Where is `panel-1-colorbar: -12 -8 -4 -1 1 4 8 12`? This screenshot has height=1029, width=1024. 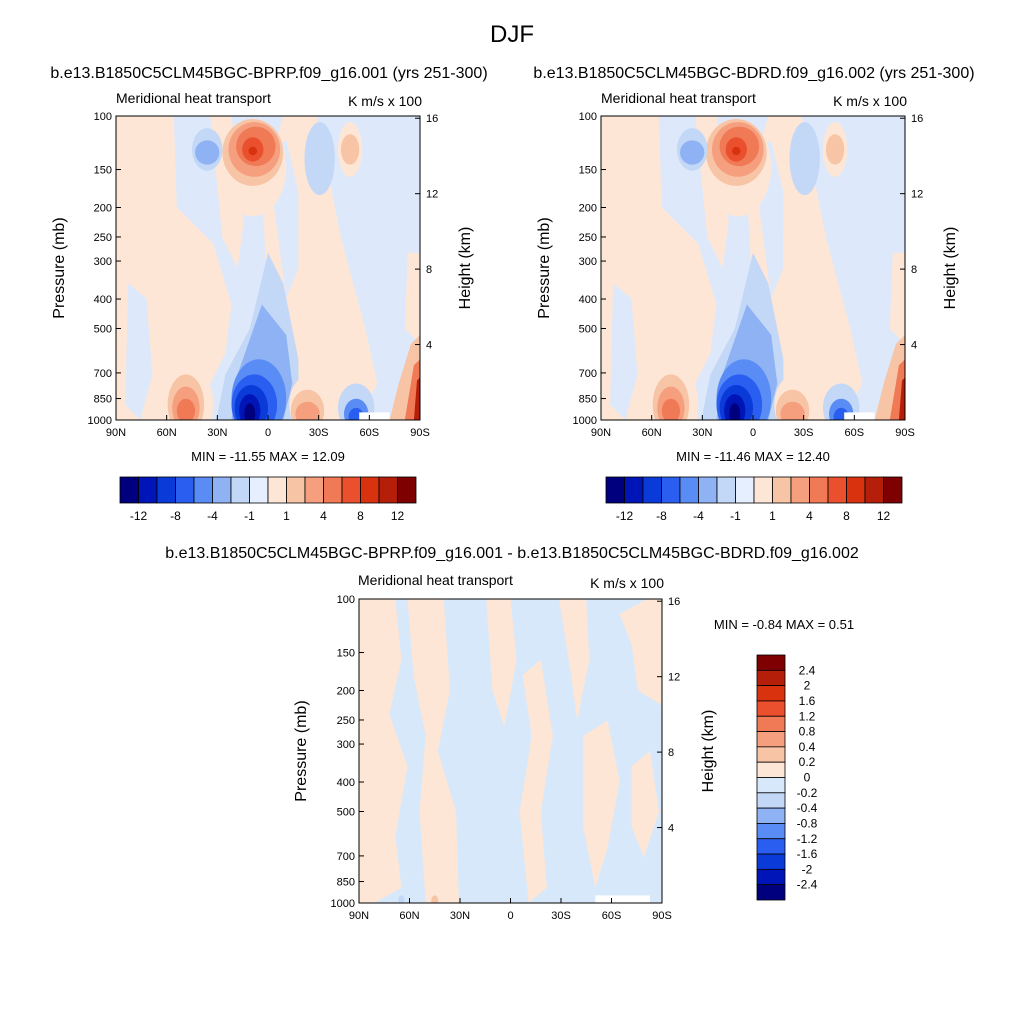
panel-1-colorbar: -12 -8 -4 -1 1 4 8 12 is located at coordinates (268, 499).